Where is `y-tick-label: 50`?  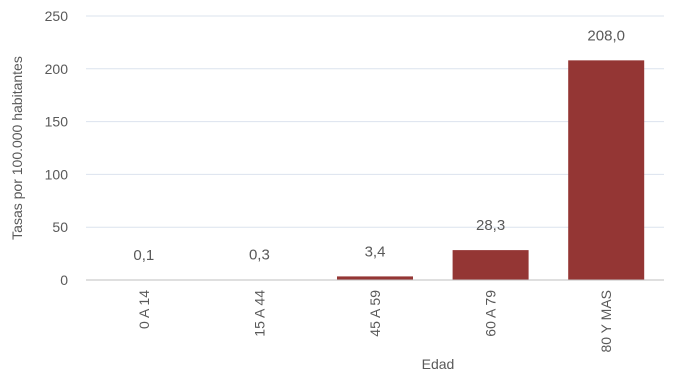 y-tick-label: 50 is located at coordinates (60, 227).